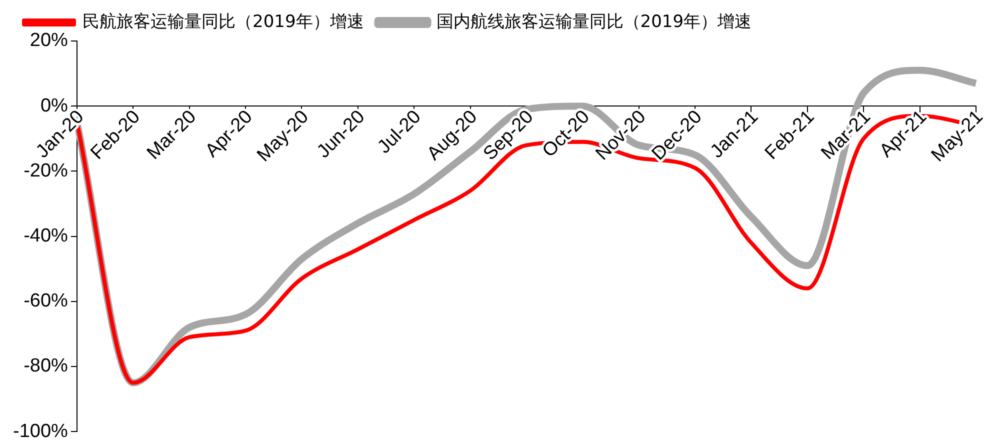 Image resolution: width=990 pixels, height=446 pixels. What do you see at coordinates (594, 22) in the screenshot?
I see `legend-label: 国内航线旅客运输量同比（2019年）增速` at bounding box center [594, 22].